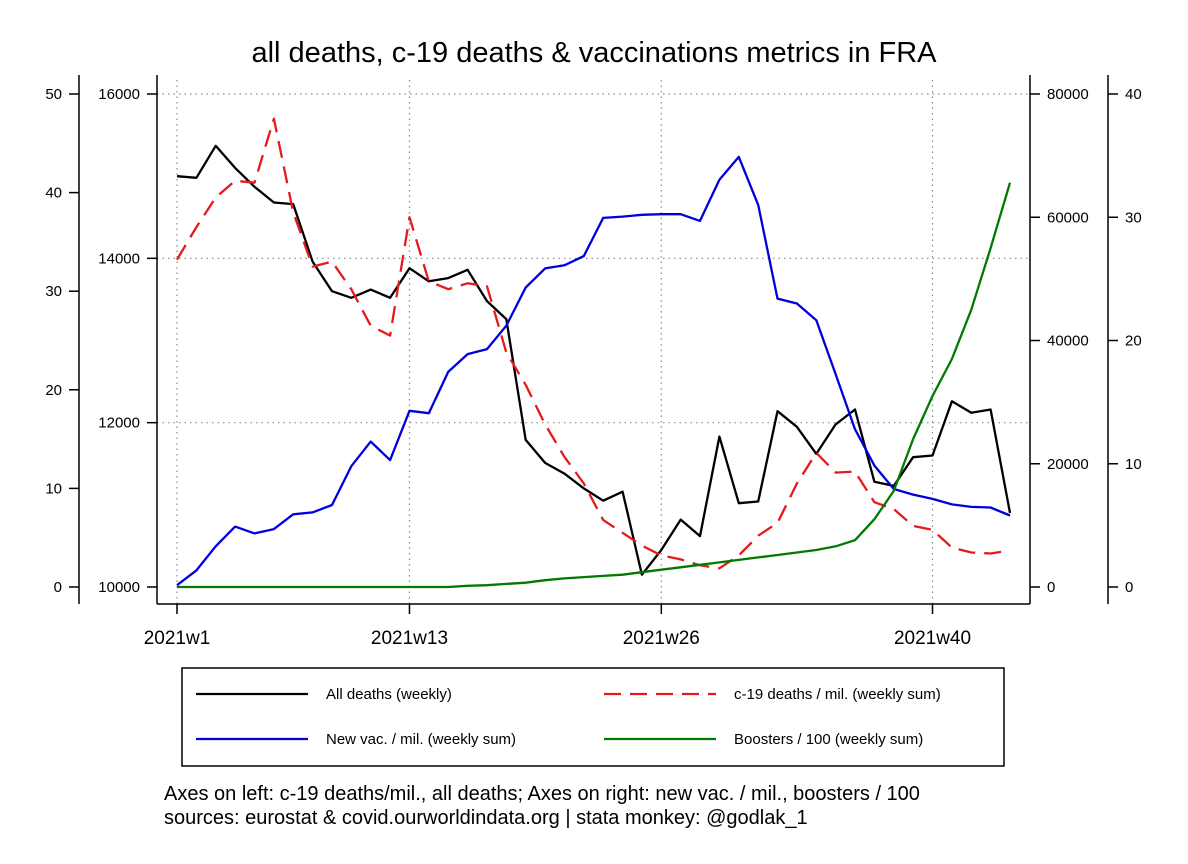  I want to click on legend-label-1: All deaths (weekly), so click(389, 694).